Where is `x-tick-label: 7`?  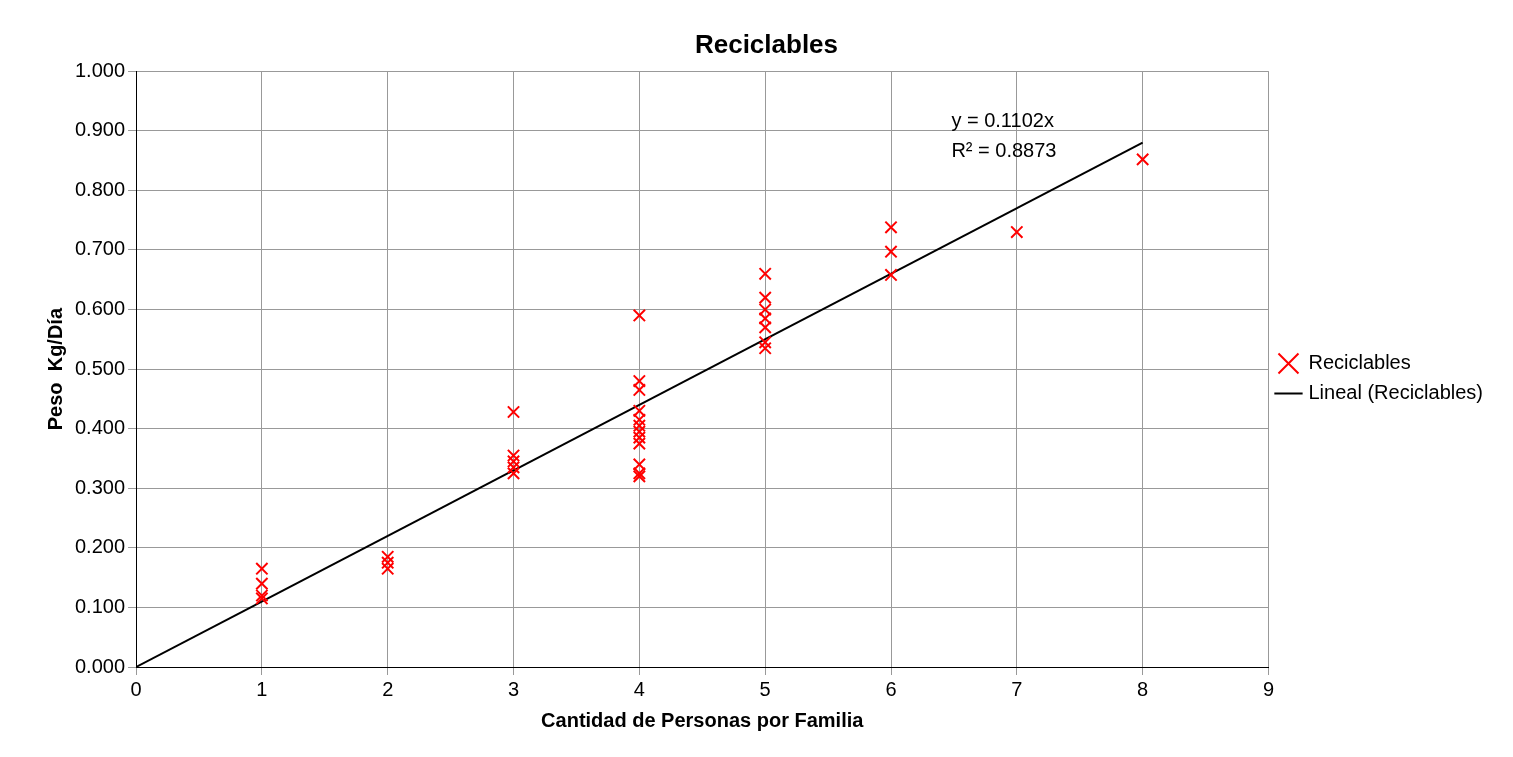
x-tick-label: 7 is located at coordinates (1017, 688).